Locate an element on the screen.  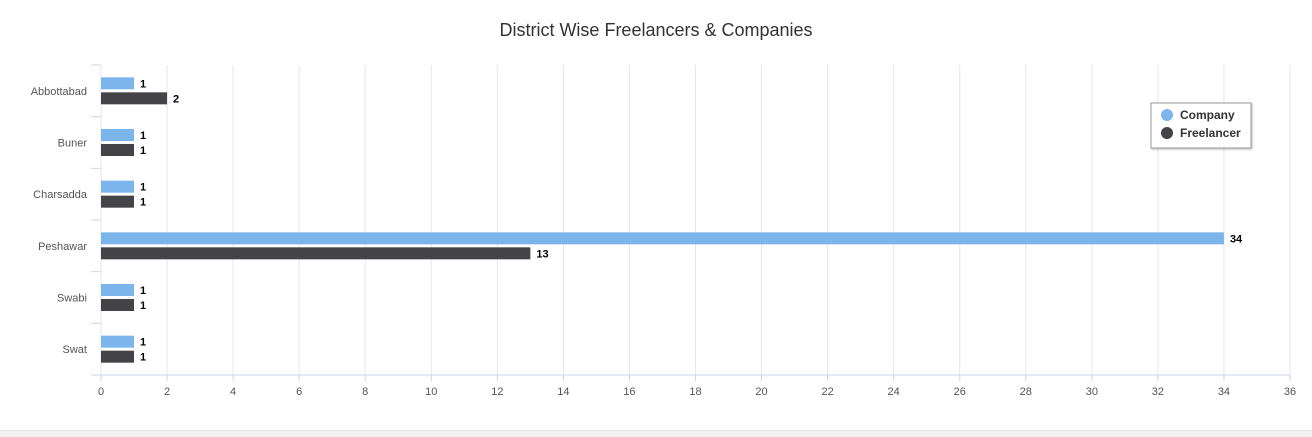
data-label-freelancer: 2 is located at coordinates (176, 99).